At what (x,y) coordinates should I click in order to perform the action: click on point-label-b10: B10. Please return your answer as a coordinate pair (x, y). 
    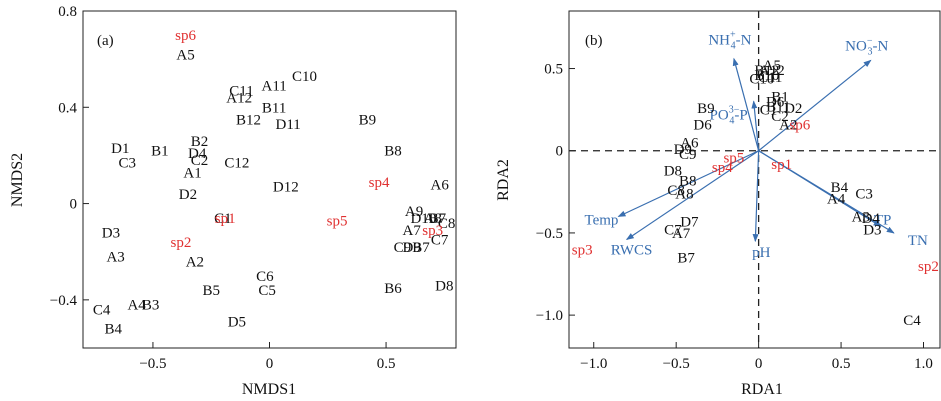
    Looking at the image, I should click on (766, 76).